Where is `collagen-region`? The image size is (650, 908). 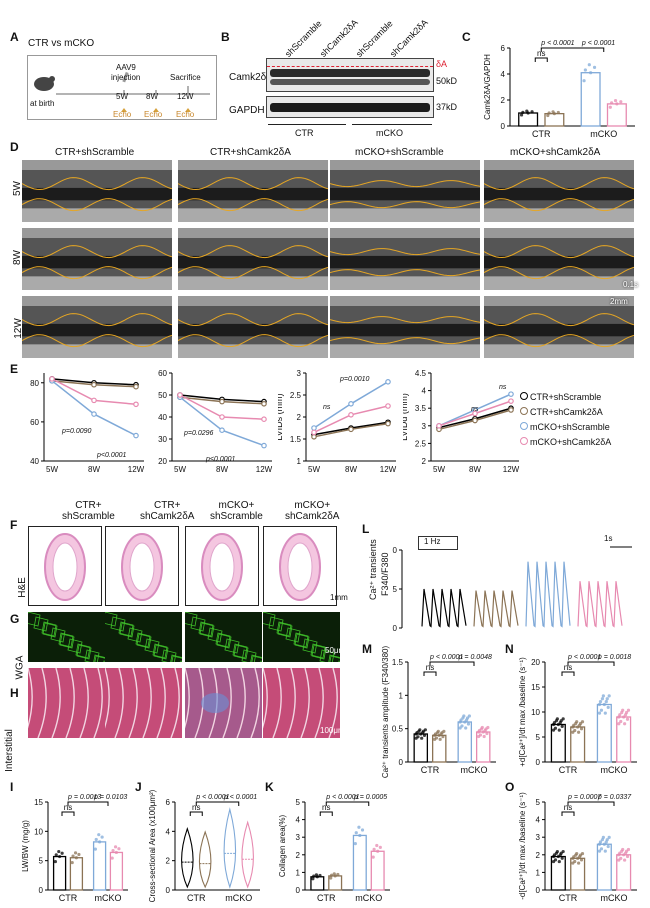
collagen-region is located at coordinates (215, 703).